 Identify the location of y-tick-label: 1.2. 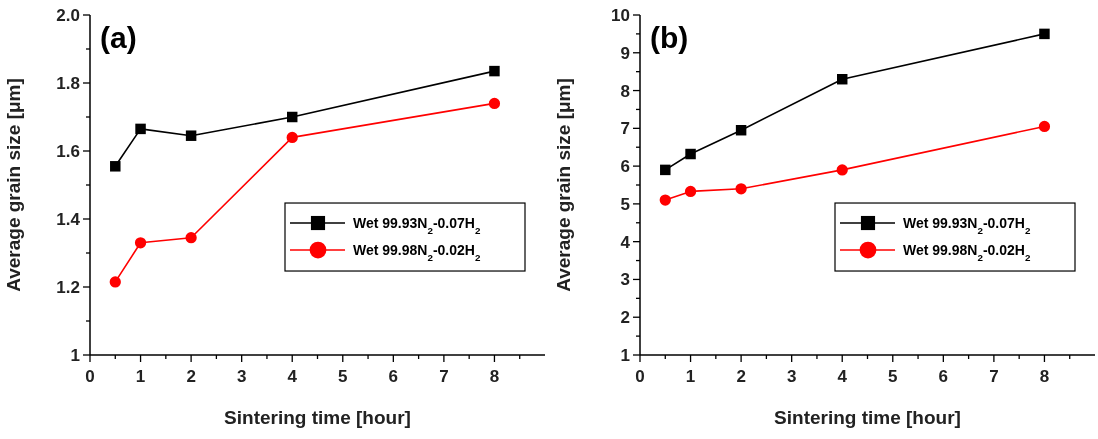
(68, 287).